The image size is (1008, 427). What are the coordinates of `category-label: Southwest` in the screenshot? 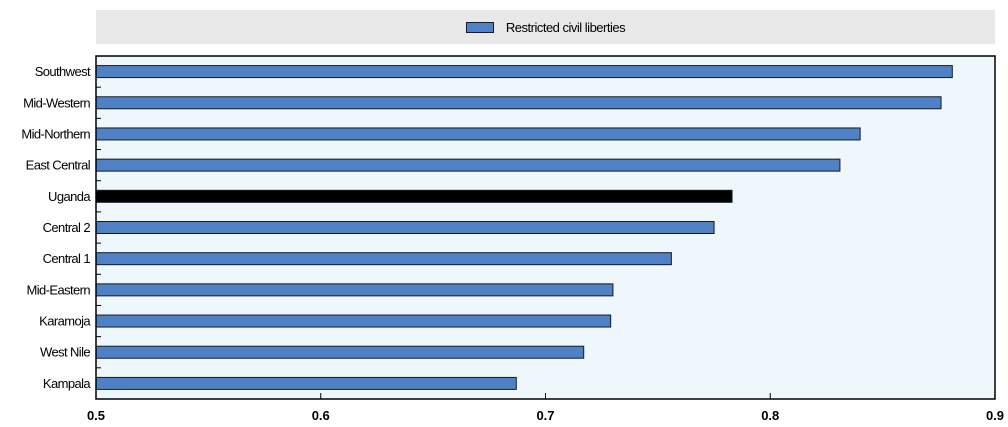 It's located at (63, 71).